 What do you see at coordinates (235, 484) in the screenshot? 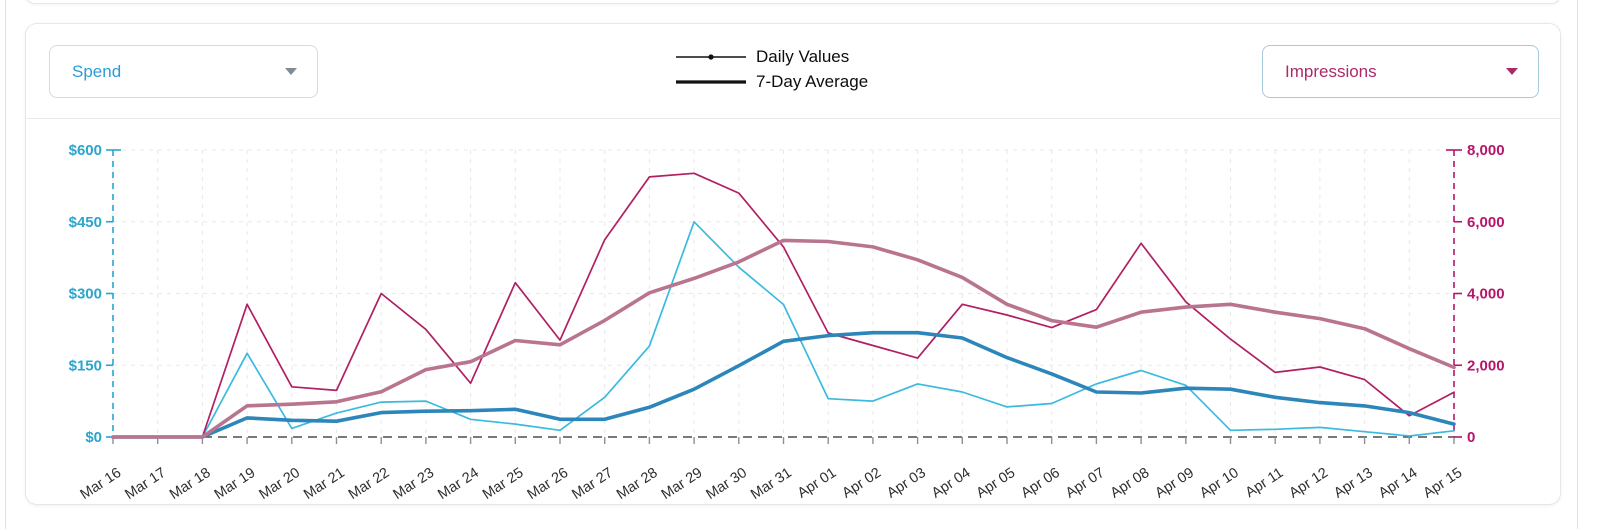
I see `x-tick-label: Mar 19` at bounding box center [235, 484].